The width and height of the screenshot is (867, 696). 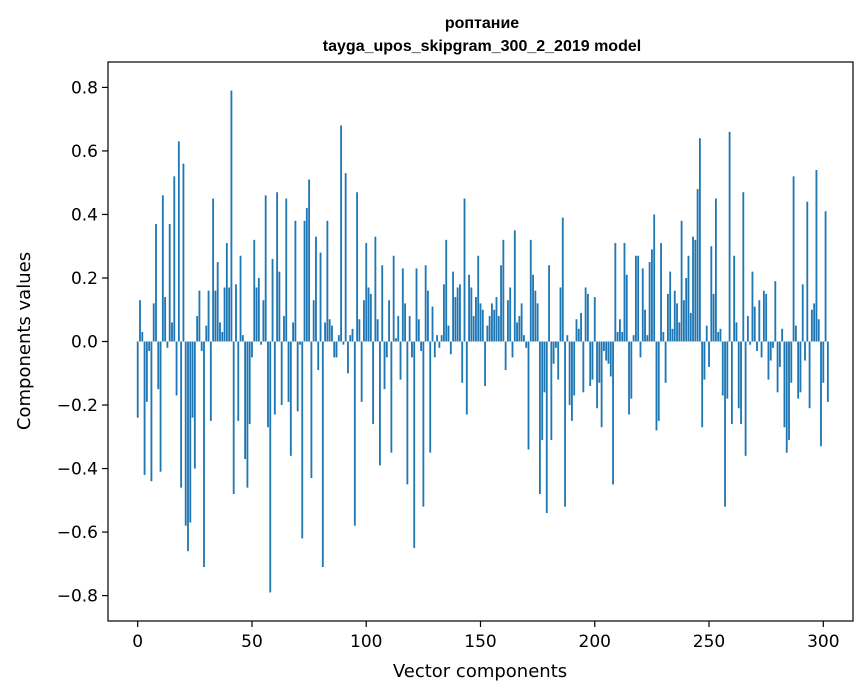 What do you see at coordinates (77, 470) in the screenshot?
I see `y-tick-label: −0.4` at bounding box center [77, 470].